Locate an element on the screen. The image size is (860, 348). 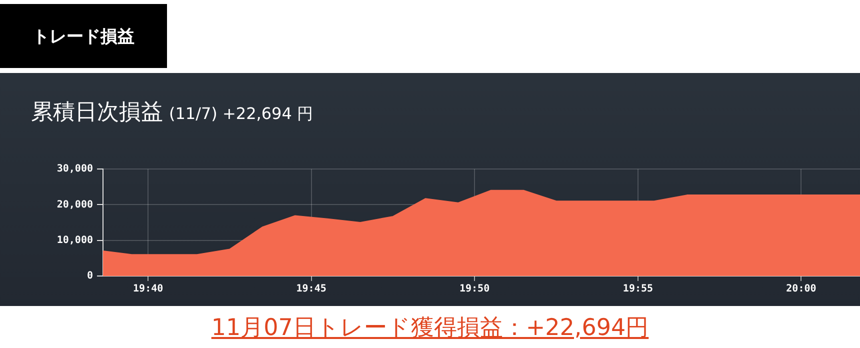
x-tick-label: 19:45 is located at coordinates (311, 289).